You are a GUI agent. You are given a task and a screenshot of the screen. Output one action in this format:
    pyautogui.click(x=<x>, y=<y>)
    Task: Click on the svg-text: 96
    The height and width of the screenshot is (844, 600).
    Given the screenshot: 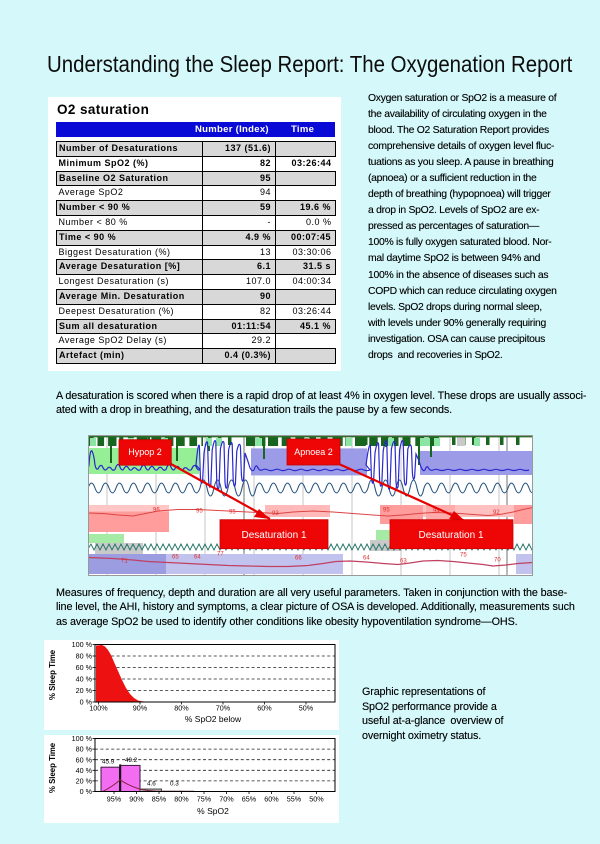 What is the action you would take?
    pyautogui.click(x=156, y=511)
    